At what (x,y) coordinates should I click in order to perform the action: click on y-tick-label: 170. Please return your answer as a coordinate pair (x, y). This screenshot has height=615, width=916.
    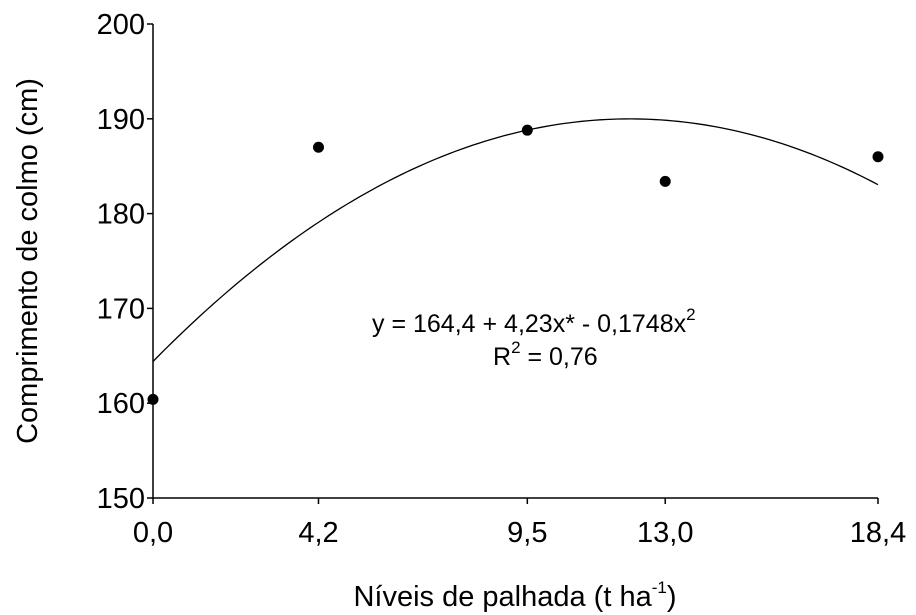
    Looking at the image, I should click on (121, 309).